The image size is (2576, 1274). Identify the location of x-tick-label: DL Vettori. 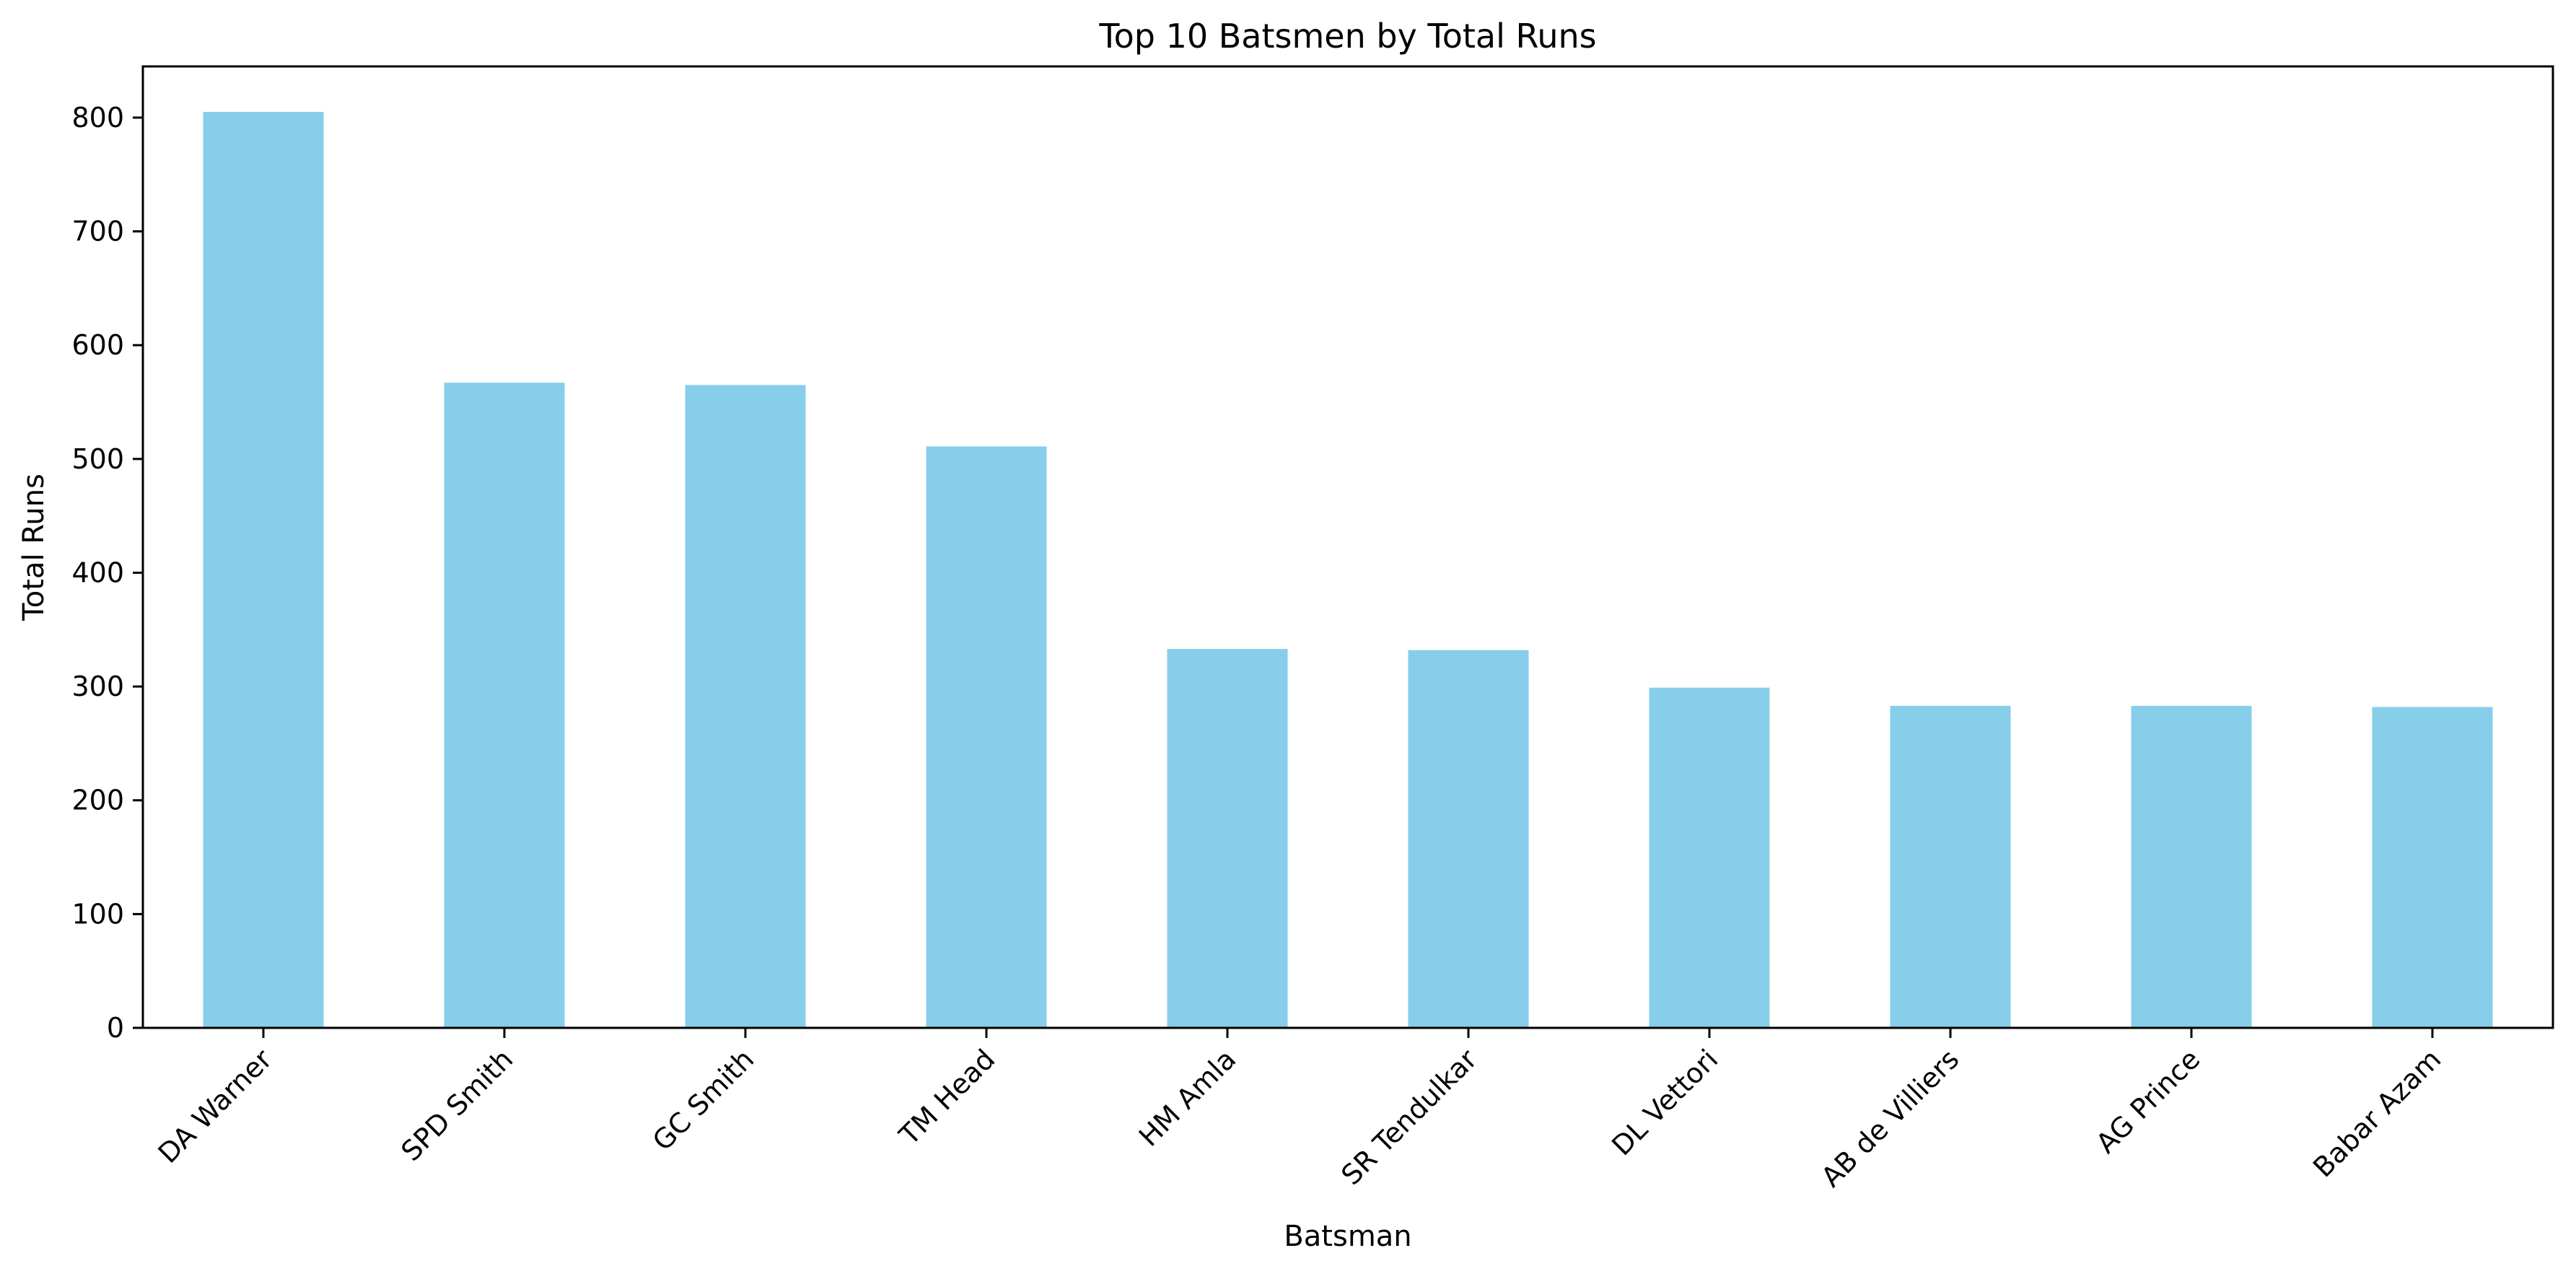
(1664, 1102).